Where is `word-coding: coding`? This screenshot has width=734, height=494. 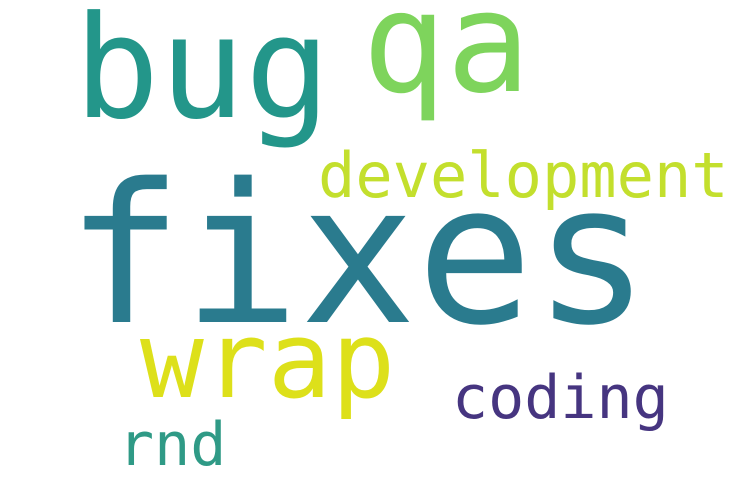 word-coding: coding is located at coordinates (560, 398).